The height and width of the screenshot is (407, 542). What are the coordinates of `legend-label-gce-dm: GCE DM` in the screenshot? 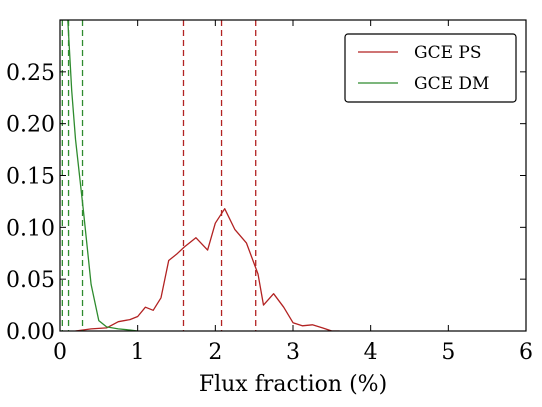 It's located at (451, 84).